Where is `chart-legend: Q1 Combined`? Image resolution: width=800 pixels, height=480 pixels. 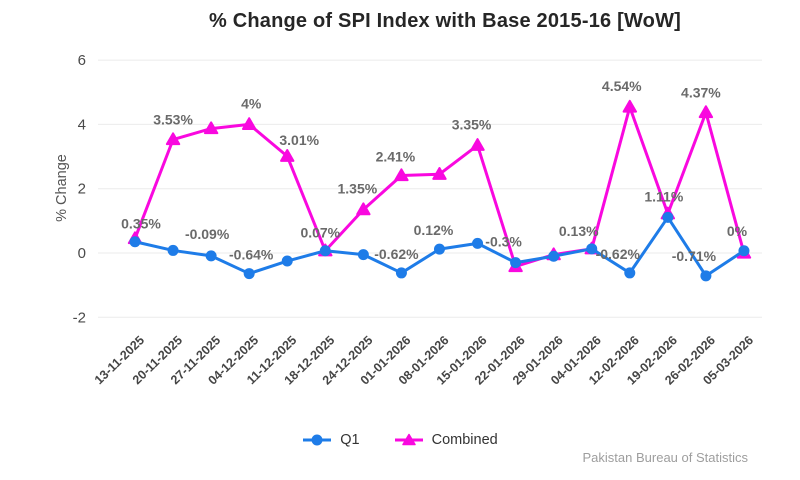 chart-legend: Q1 Combined is located at coordinates (400, 440).